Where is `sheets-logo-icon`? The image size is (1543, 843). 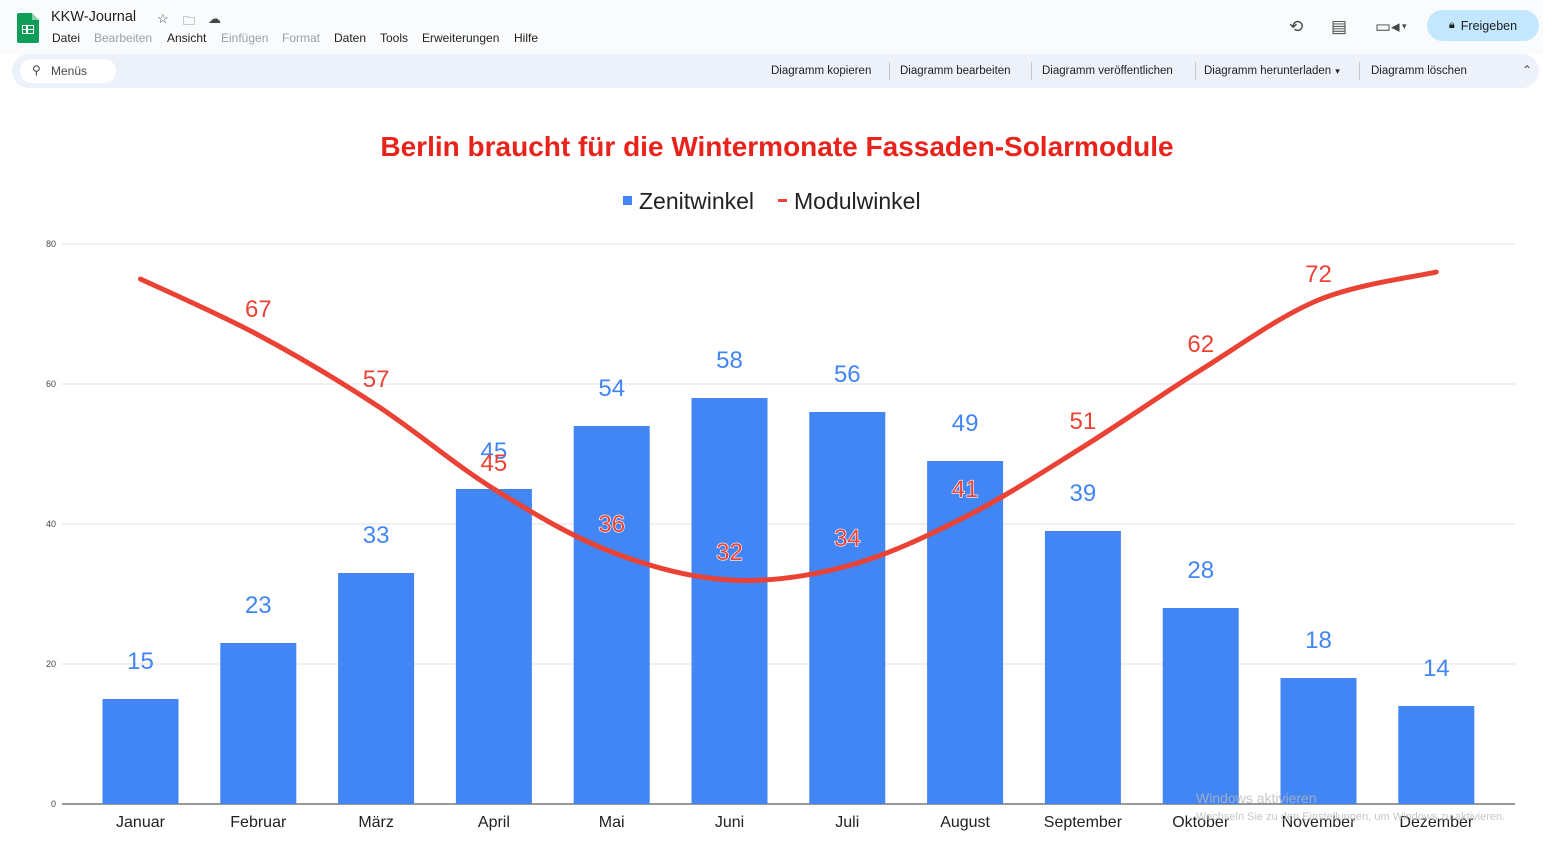
sheets-logo-icon is located at coordinates (28, 28).